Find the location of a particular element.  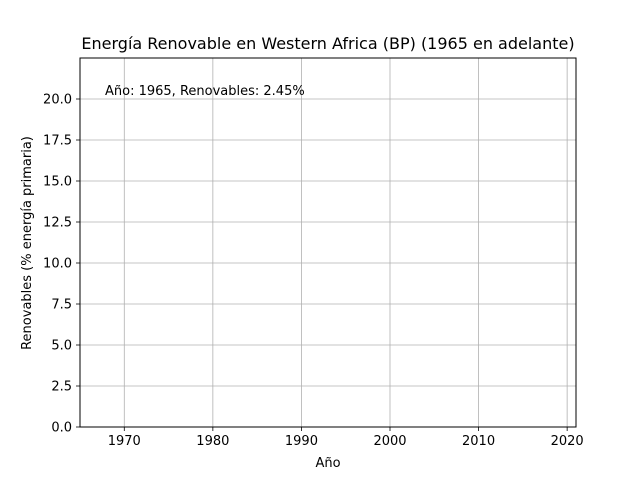

y-tick-label: 2.5 is located at coordinates (61, 387).